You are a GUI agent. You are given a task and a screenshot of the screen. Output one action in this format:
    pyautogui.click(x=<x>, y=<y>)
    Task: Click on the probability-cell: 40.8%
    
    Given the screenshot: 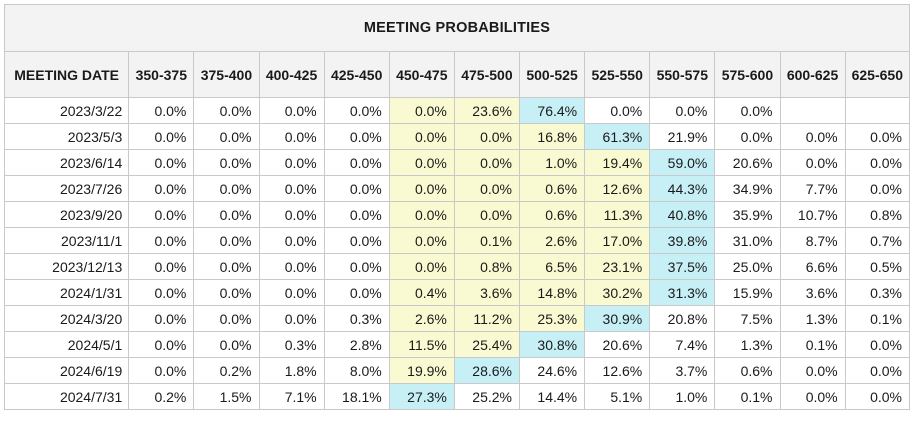 What is the action you would take?
    pyautogui.click(x=682, y=214)
    